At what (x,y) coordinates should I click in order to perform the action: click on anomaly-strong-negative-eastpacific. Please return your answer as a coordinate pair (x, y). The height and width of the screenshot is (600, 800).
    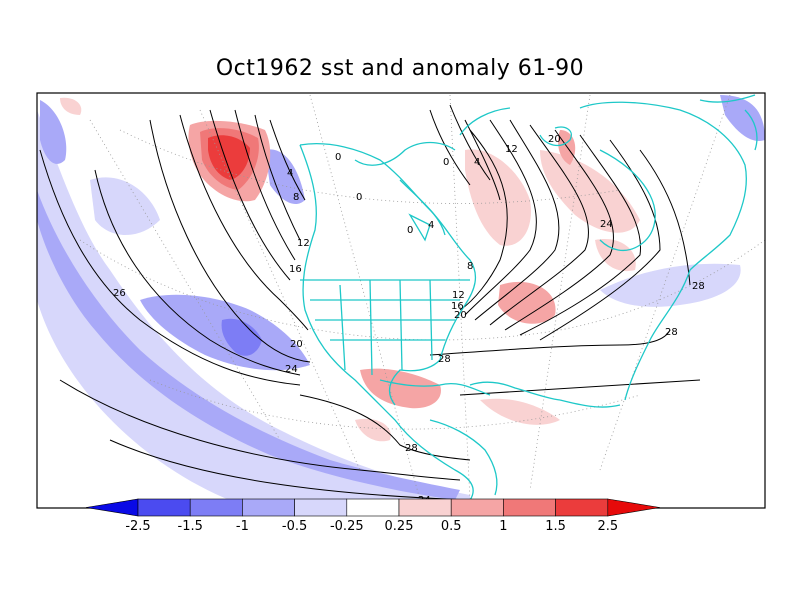
    Looking at the image, I should click on (241, 337).